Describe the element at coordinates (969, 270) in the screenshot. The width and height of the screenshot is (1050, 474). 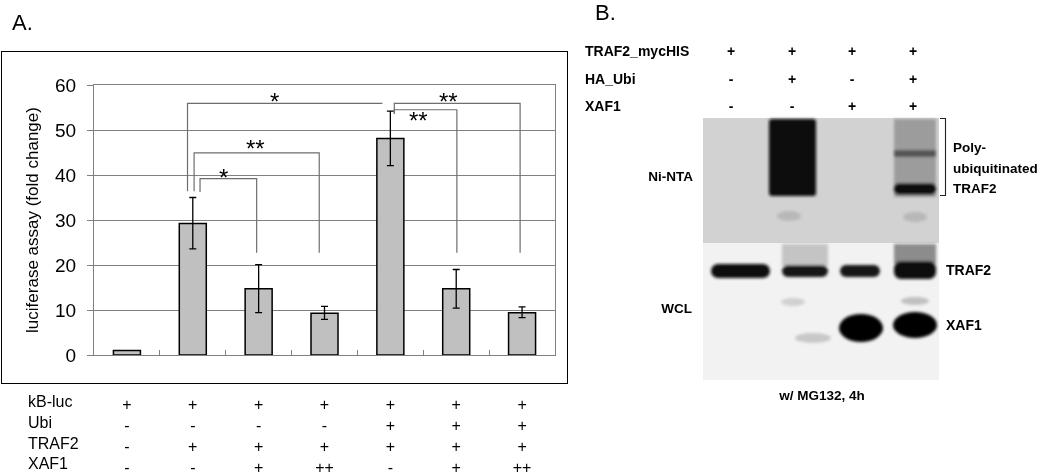
I see `text: TRAF2` at that location.